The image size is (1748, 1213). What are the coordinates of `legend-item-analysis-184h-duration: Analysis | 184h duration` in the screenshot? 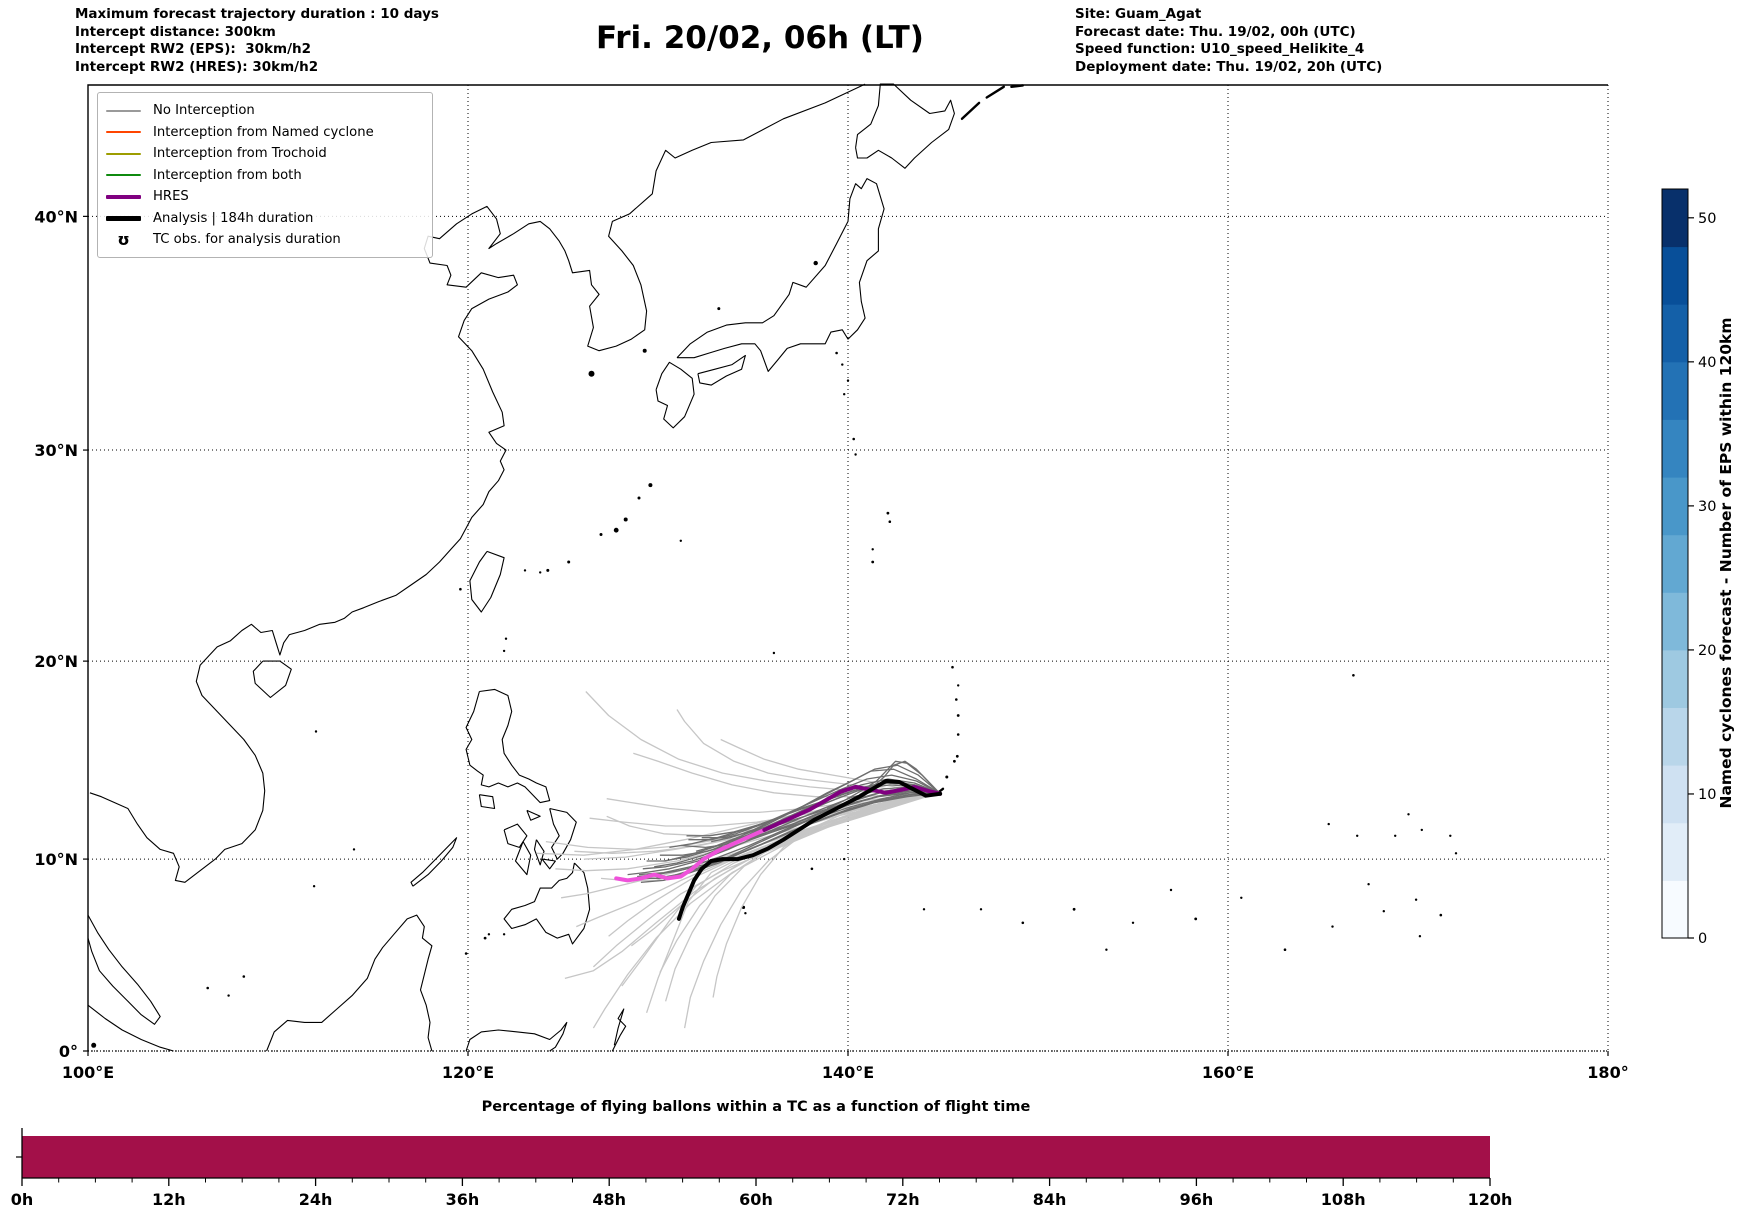 It's located at (265, 219).